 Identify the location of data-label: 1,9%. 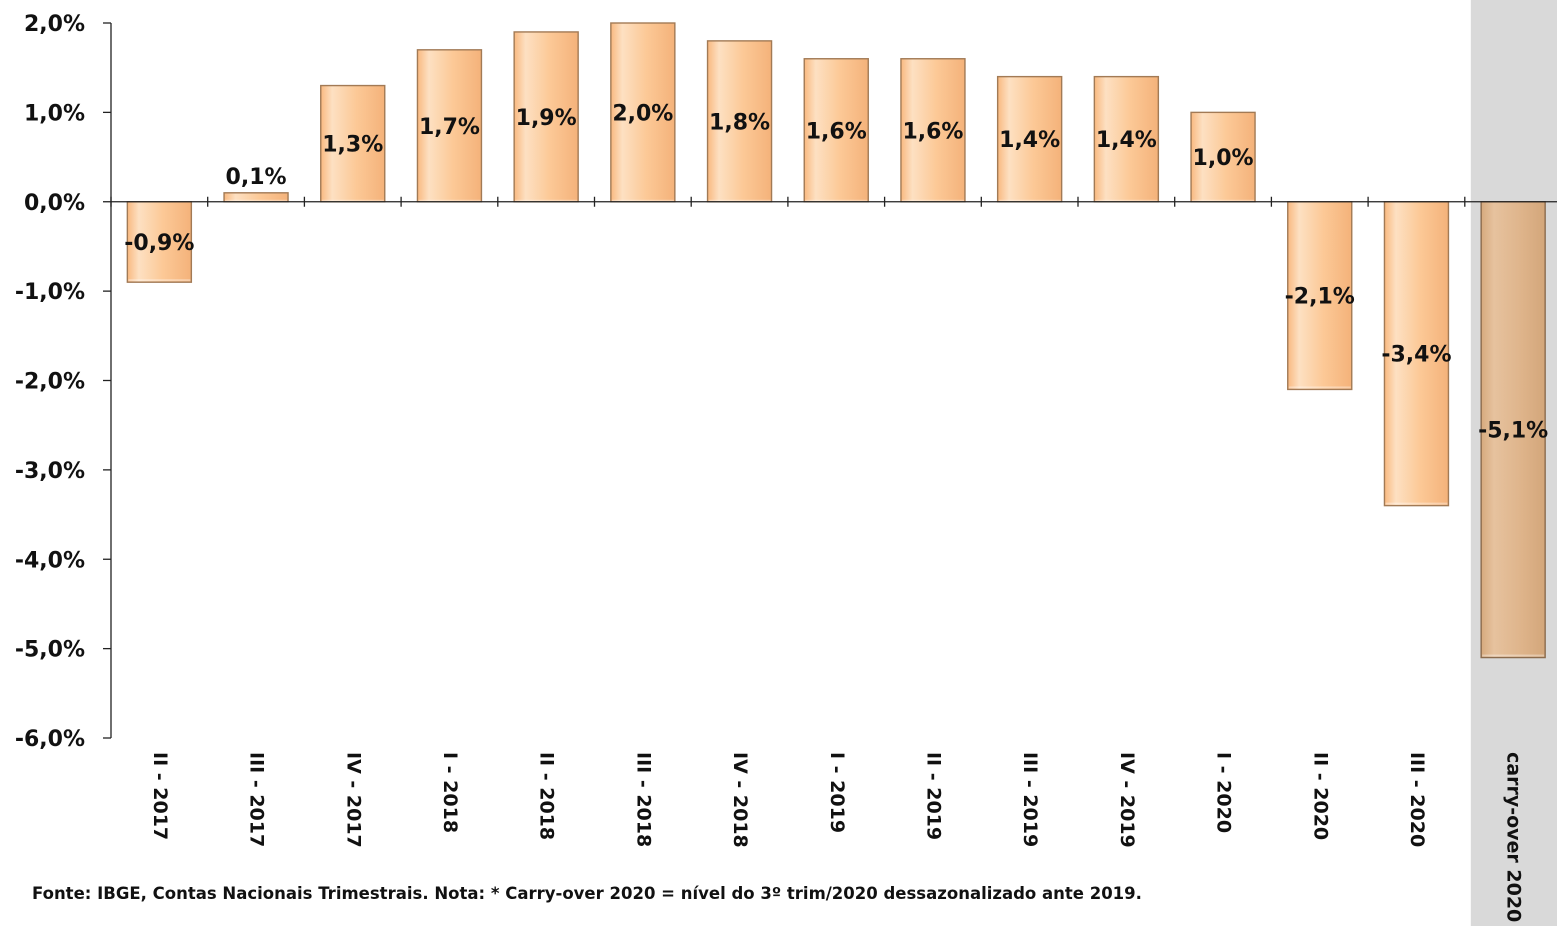
(546, 118).